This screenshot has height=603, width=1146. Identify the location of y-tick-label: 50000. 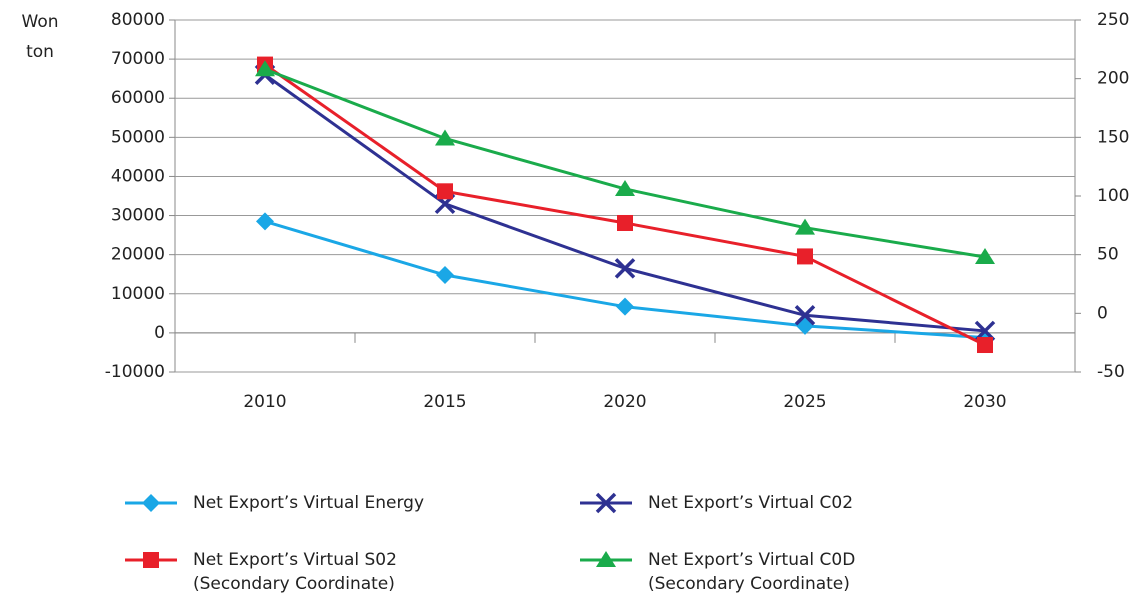
(138, 137).